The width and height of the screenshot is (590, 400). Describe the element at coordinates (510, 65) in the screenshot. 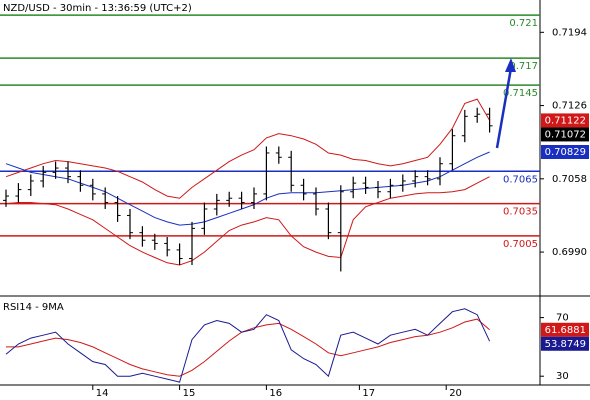

I see `projection-arrowhead` at that location.